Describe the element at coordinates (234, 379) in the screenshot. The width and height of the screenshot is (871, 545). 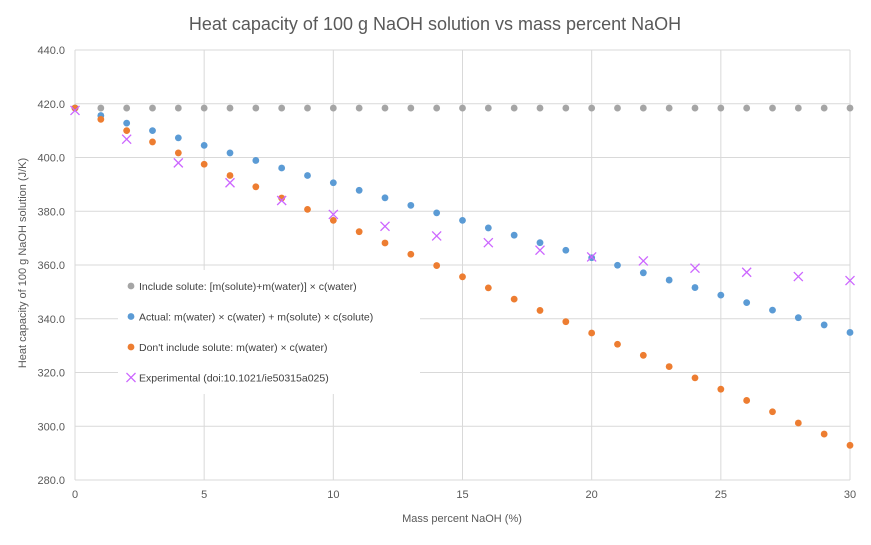
I see `legend-label: Experimental (doi:10.1021/ie50315a025)` at that location.